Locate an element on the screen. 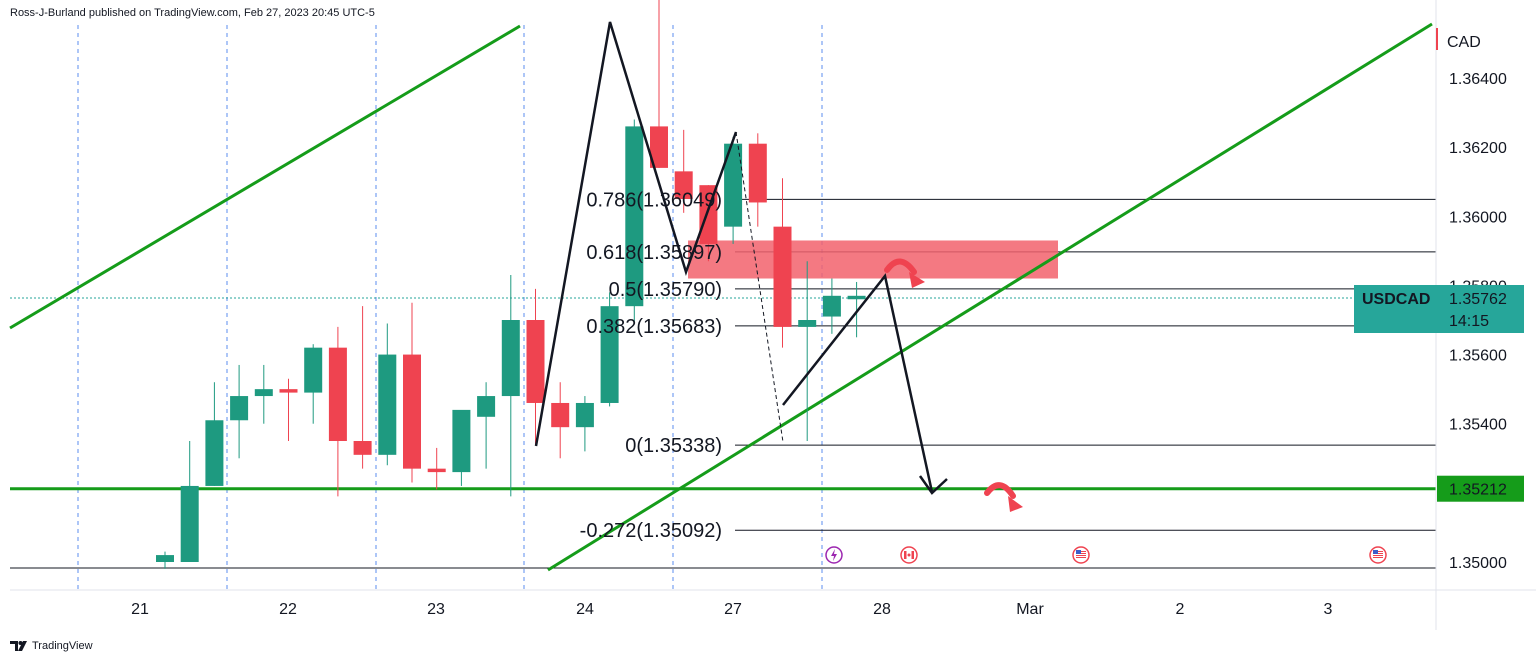 The width and height of the screenshot is (1536, 664). fib-label: 0.786(1.36049) is located at coordinates (654, 200).